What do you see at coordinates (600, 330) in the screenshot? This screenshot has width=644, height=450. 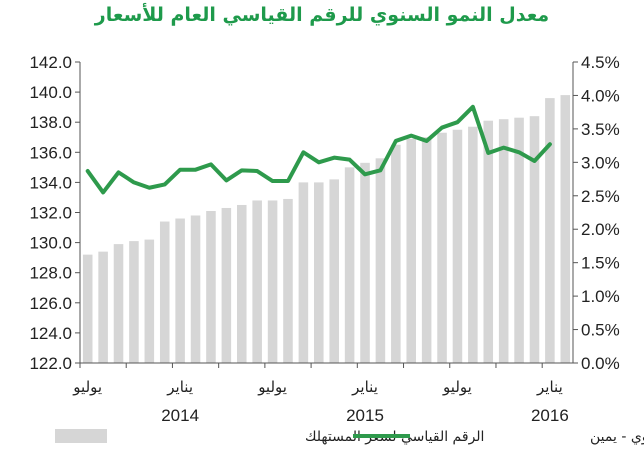 I see `right-axis-tick-label: 0.5%` at bounding box center [600, 330].